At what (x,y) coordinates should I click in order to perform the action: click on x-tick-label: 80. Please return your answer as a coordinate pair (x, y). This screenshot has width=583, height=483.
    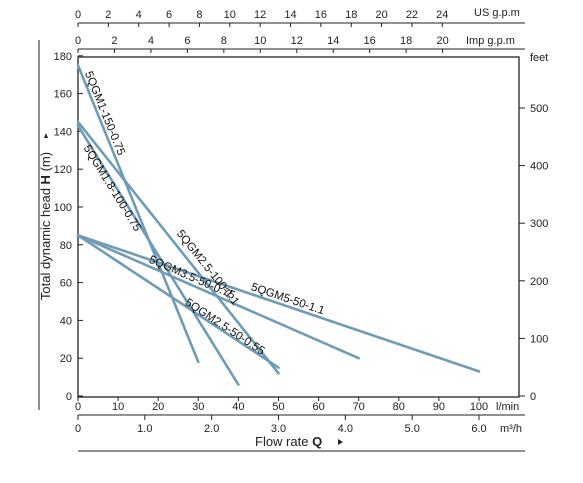
    Looking at the image, I should click on (399, 407).